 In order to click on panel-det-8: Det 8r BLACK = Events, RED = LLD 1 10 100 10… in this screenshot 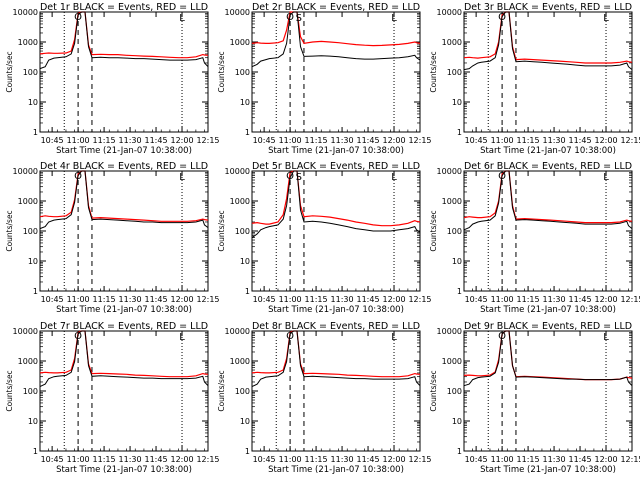, I will do `click(324, 398)`.